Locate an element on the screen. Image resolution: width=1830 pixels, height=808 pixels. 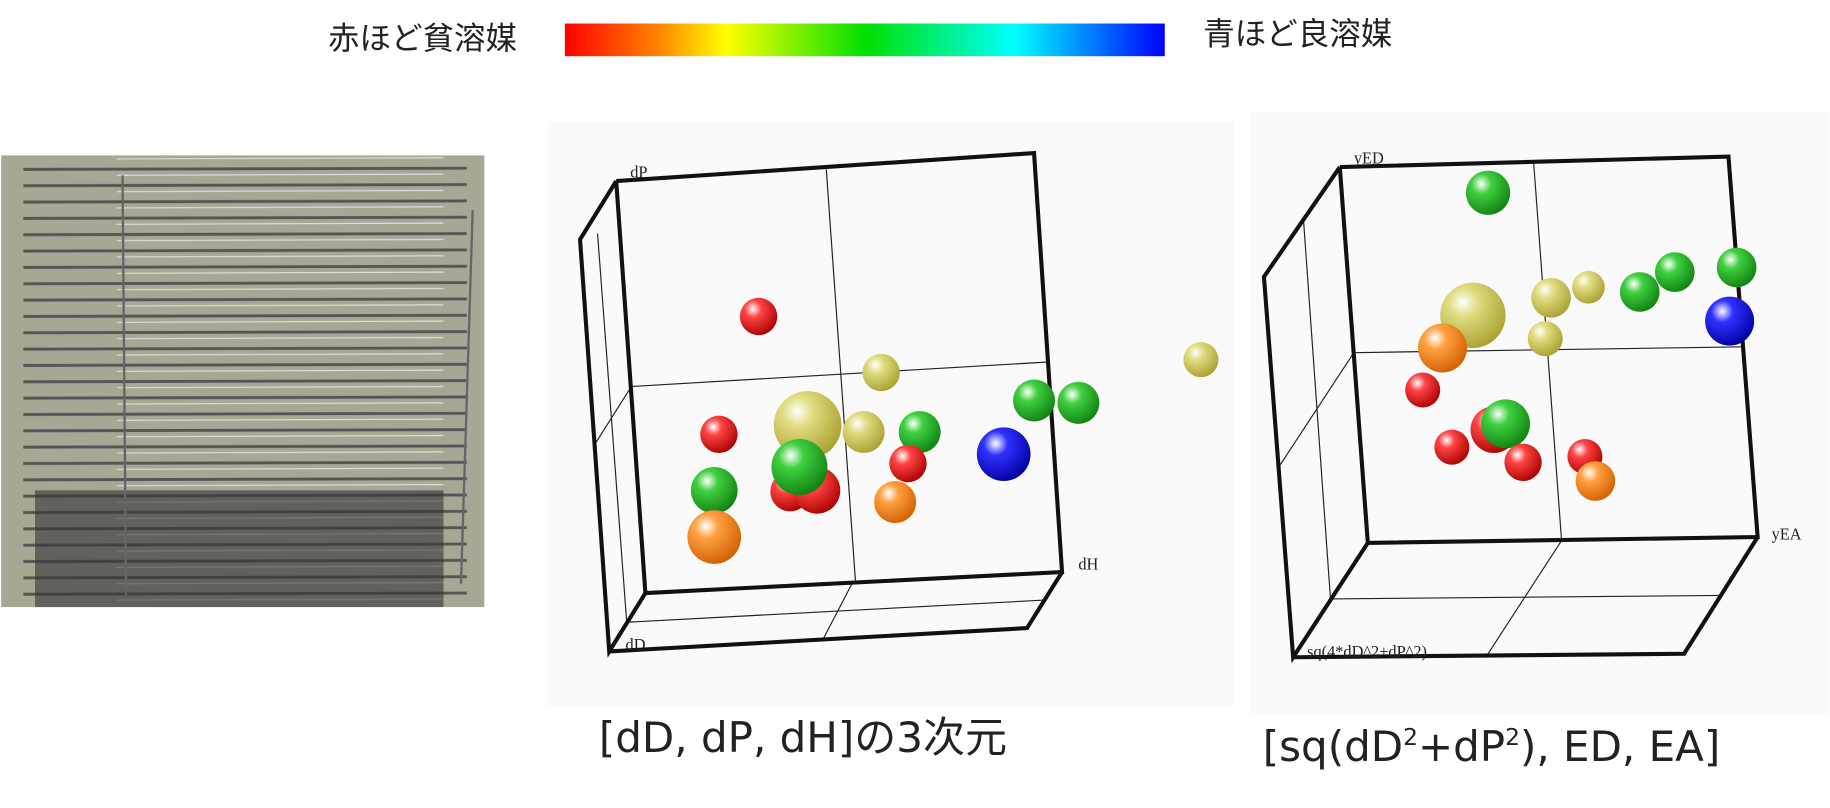
axis-label: dD is located at coordinates (636, 644).